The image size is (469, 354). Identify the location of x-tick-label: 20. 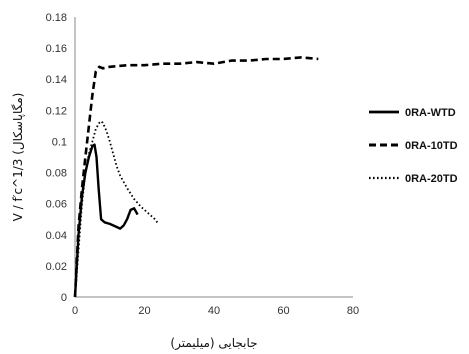
(144, 311).